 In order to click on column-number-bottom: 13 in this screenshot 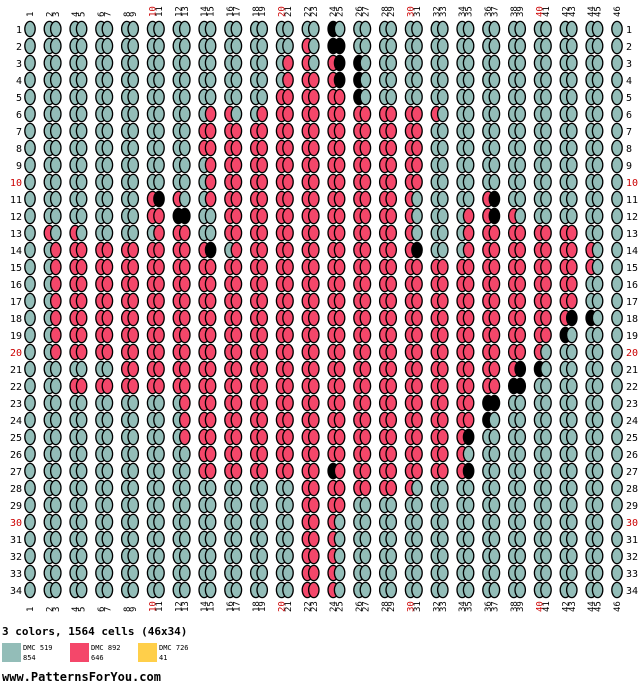, I will do `click(186, 606)`.